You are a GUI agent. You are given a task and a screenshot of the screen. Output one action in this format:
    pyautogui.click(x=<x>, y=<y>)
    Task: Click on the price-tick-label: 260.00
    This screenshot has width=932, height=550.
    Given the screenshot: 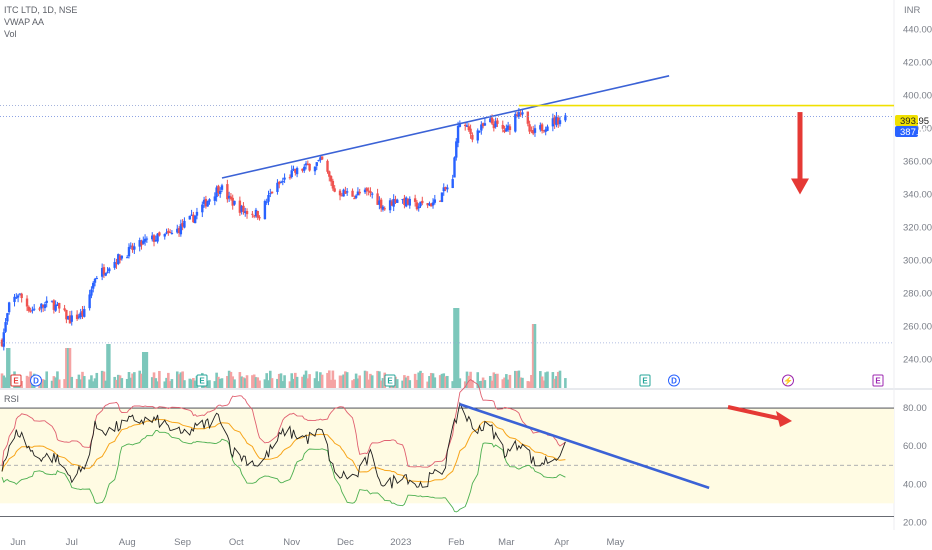 What is the action you would take?
    pyautogui.click(x=917, y=326)
    